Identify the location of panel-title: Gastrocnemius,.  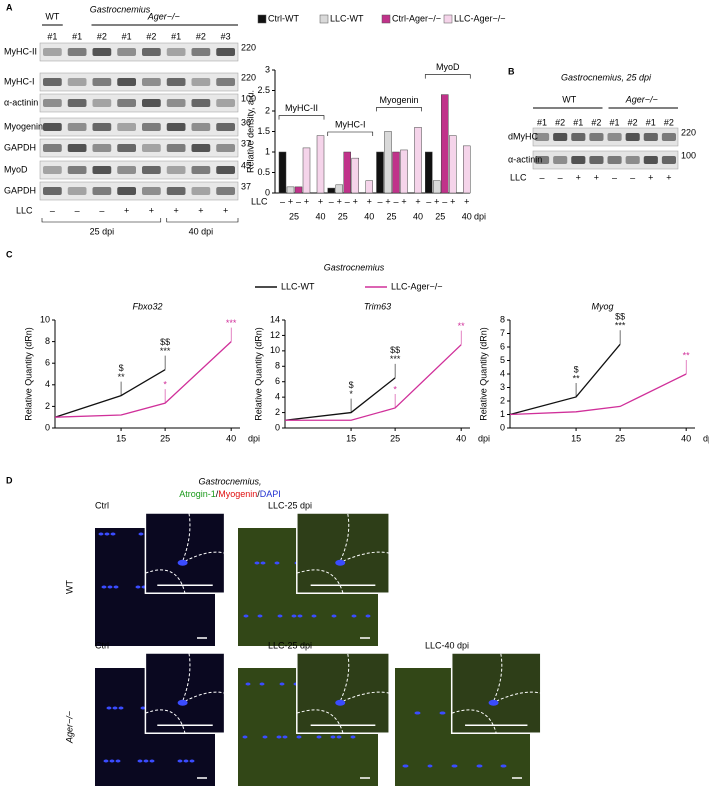
(229, 481).